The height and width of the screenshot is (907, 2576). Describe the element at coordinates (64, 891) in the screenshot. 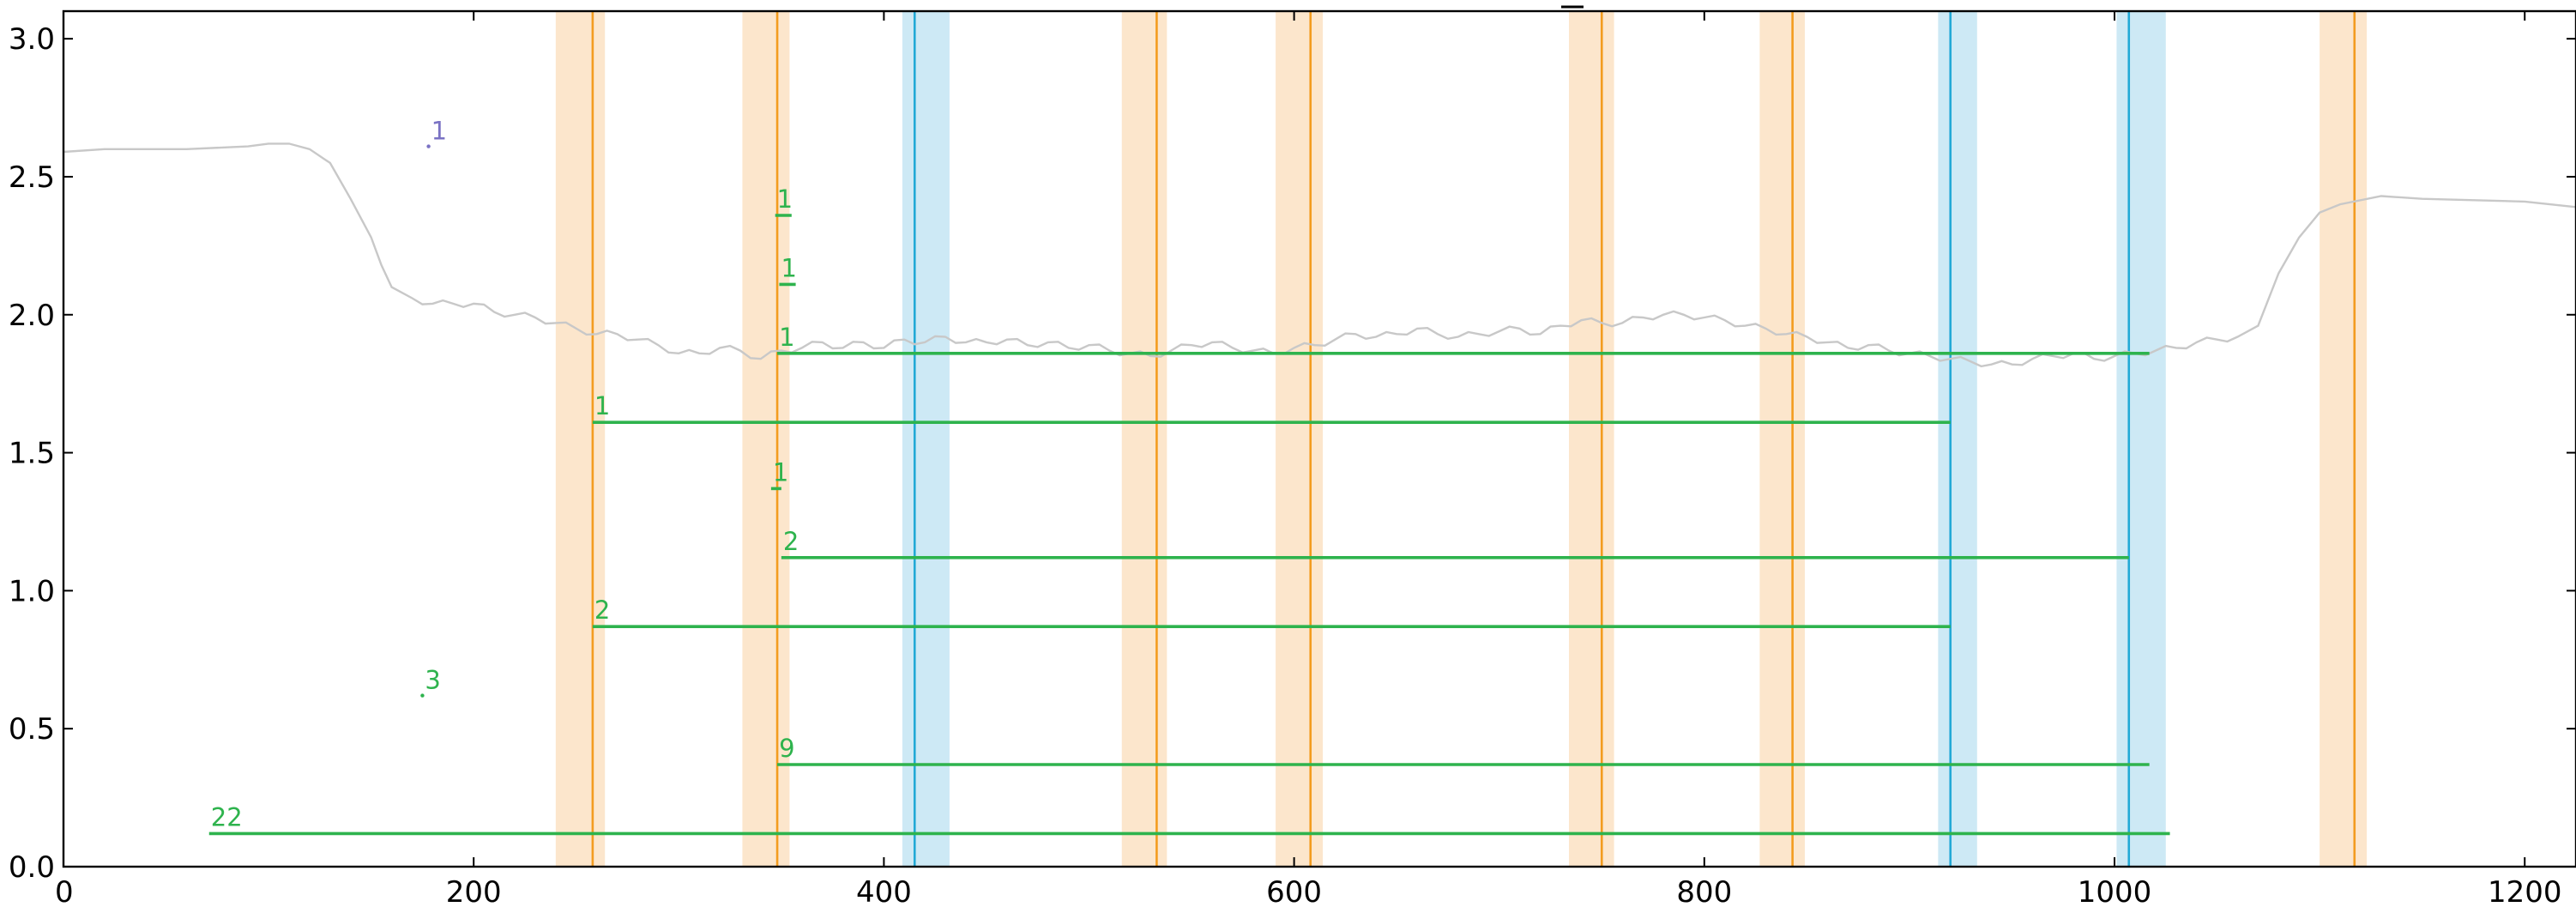

I see `x-tick-label-0: 0` at that location.